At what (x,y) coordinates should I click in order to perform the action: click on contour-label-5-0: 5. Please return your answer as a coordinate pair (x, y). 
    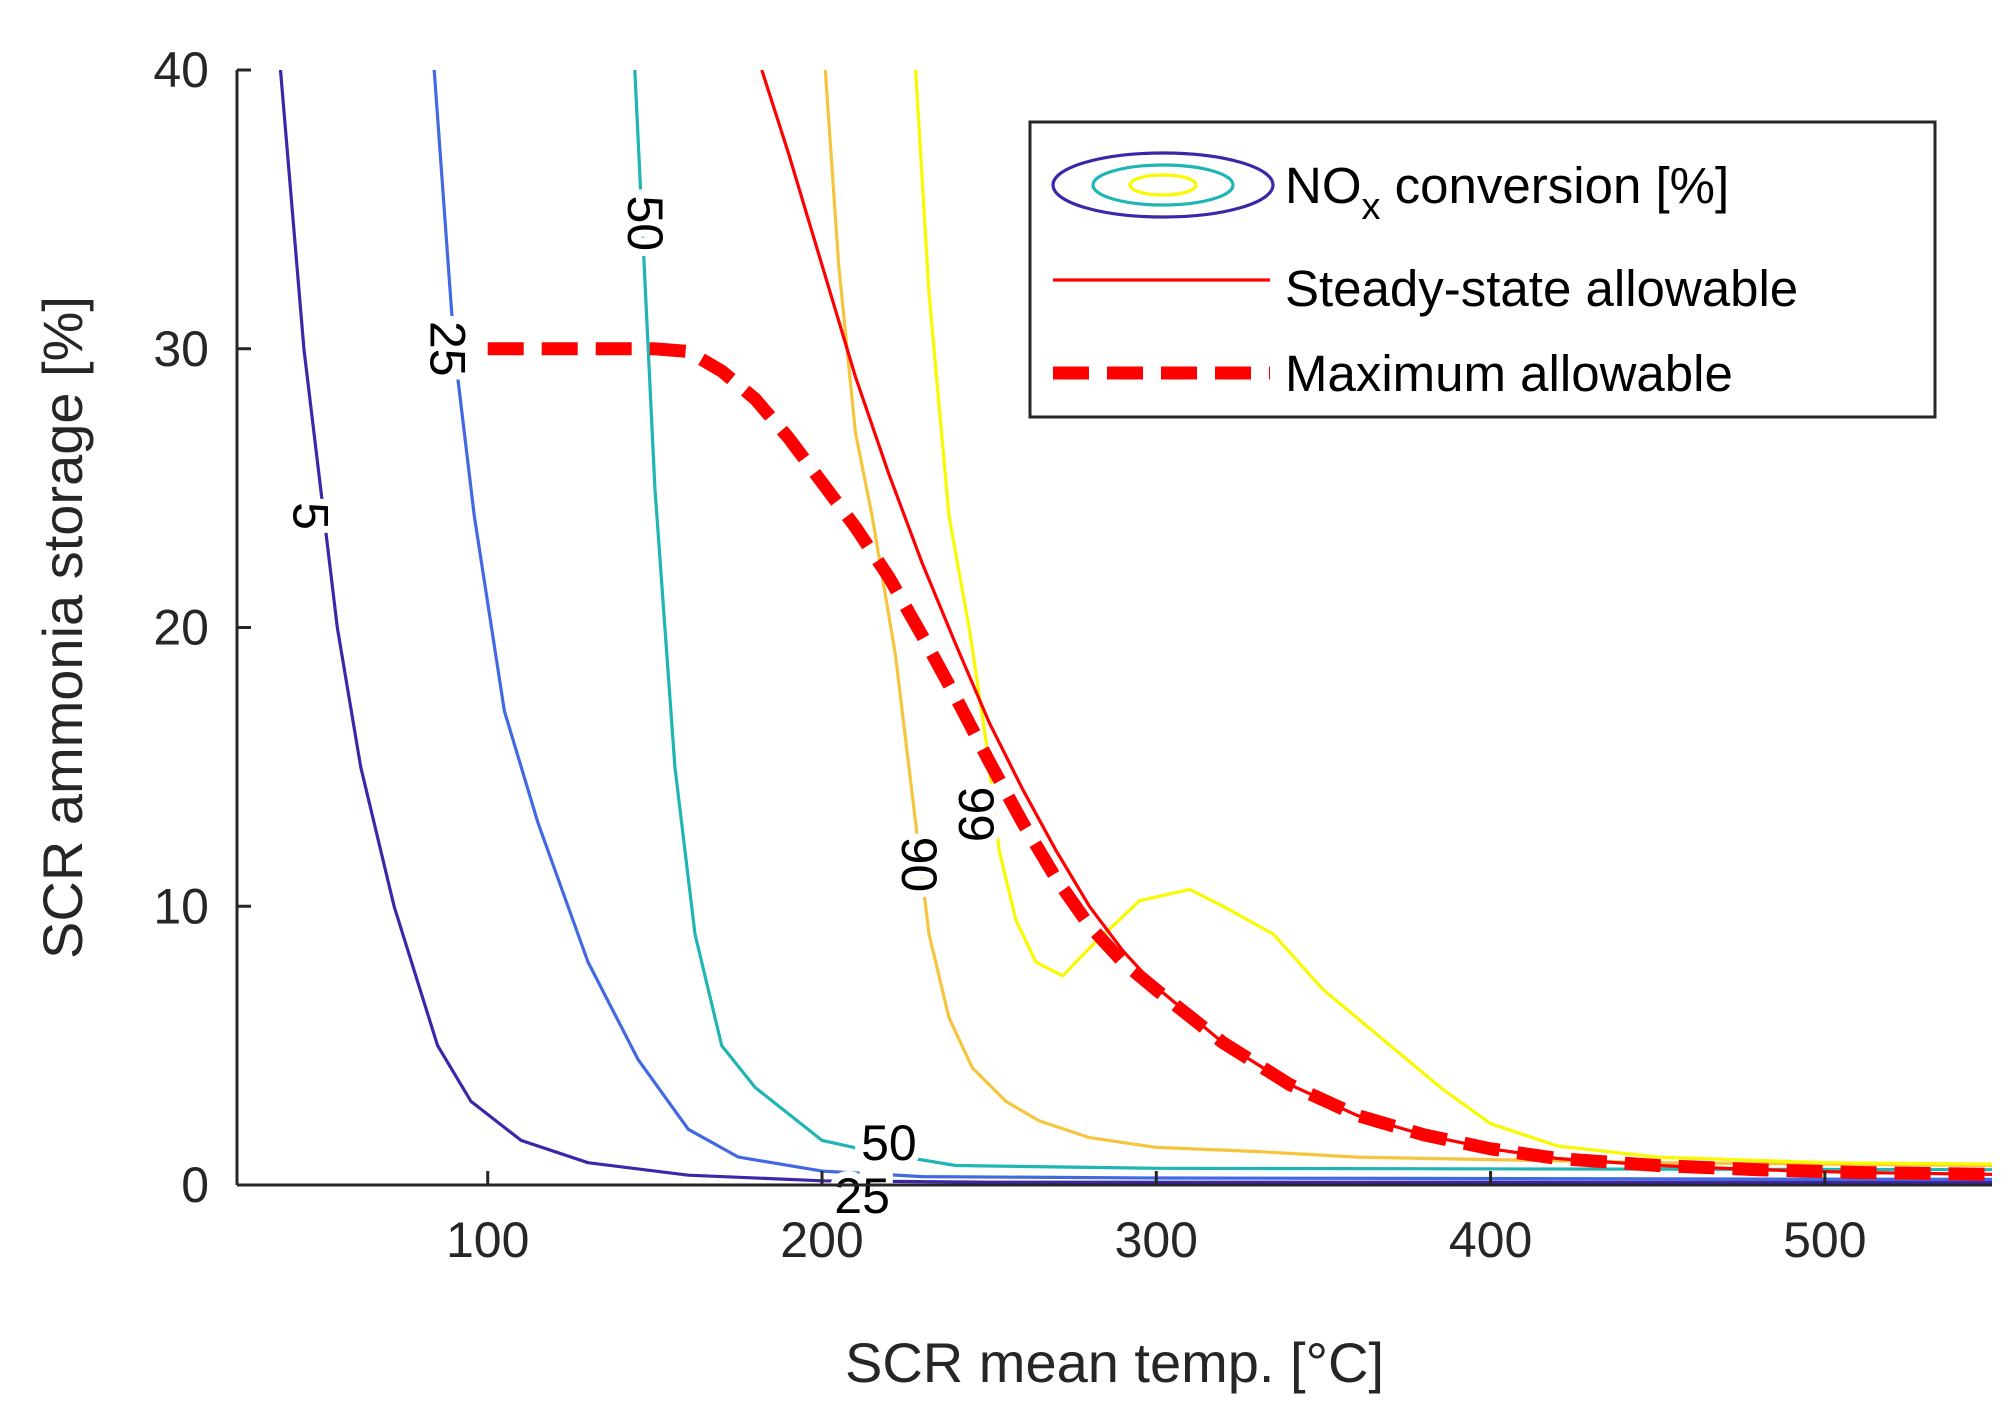
    Looking at the image, I should click on (311, 516).